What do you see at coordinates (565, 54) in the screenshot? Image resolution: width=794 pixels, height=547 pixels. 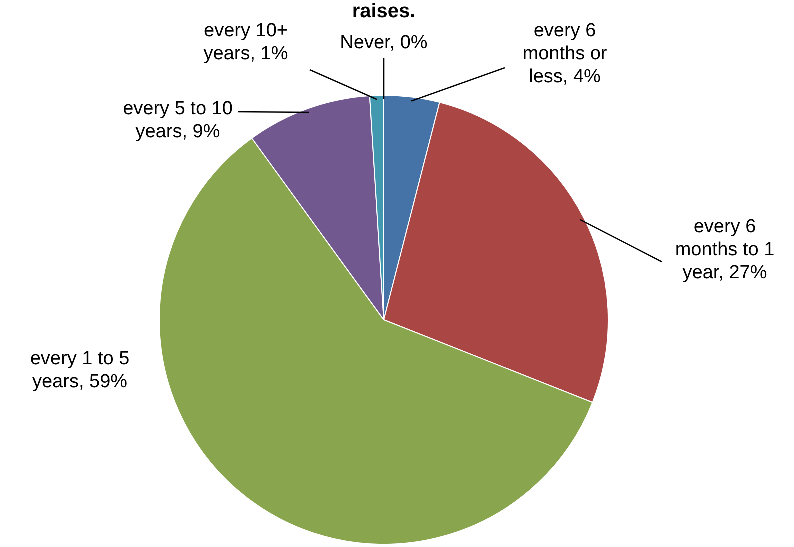 I see `slice-label: every 6 months or less, 4%` at bounding box center [565, 54].